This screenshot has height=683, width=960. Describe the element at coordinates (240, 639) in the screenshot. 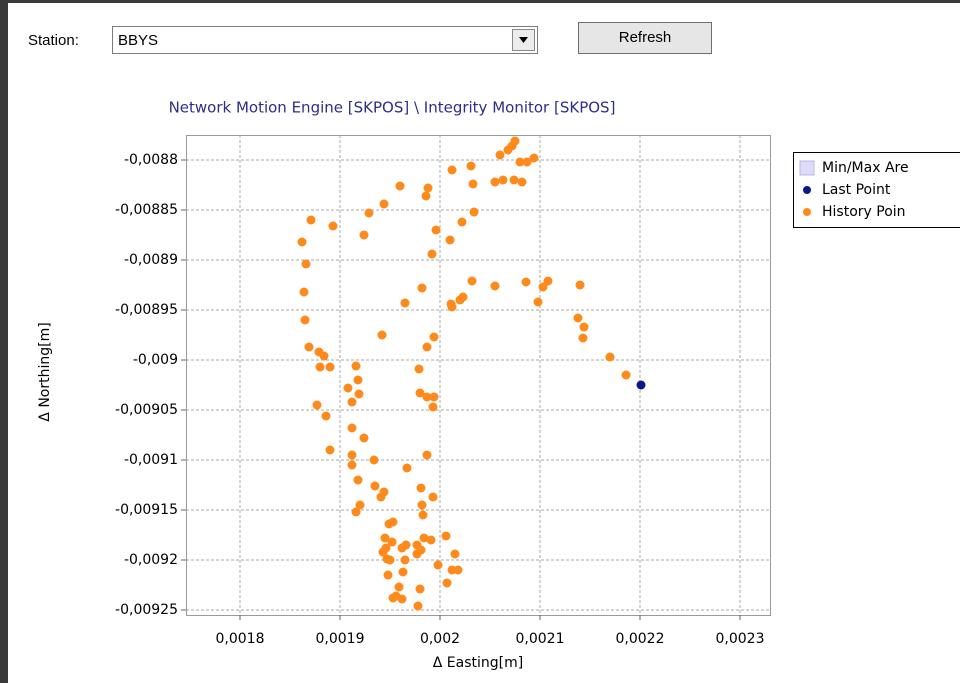

I see `x-tick-label: 0,0018` at that location.